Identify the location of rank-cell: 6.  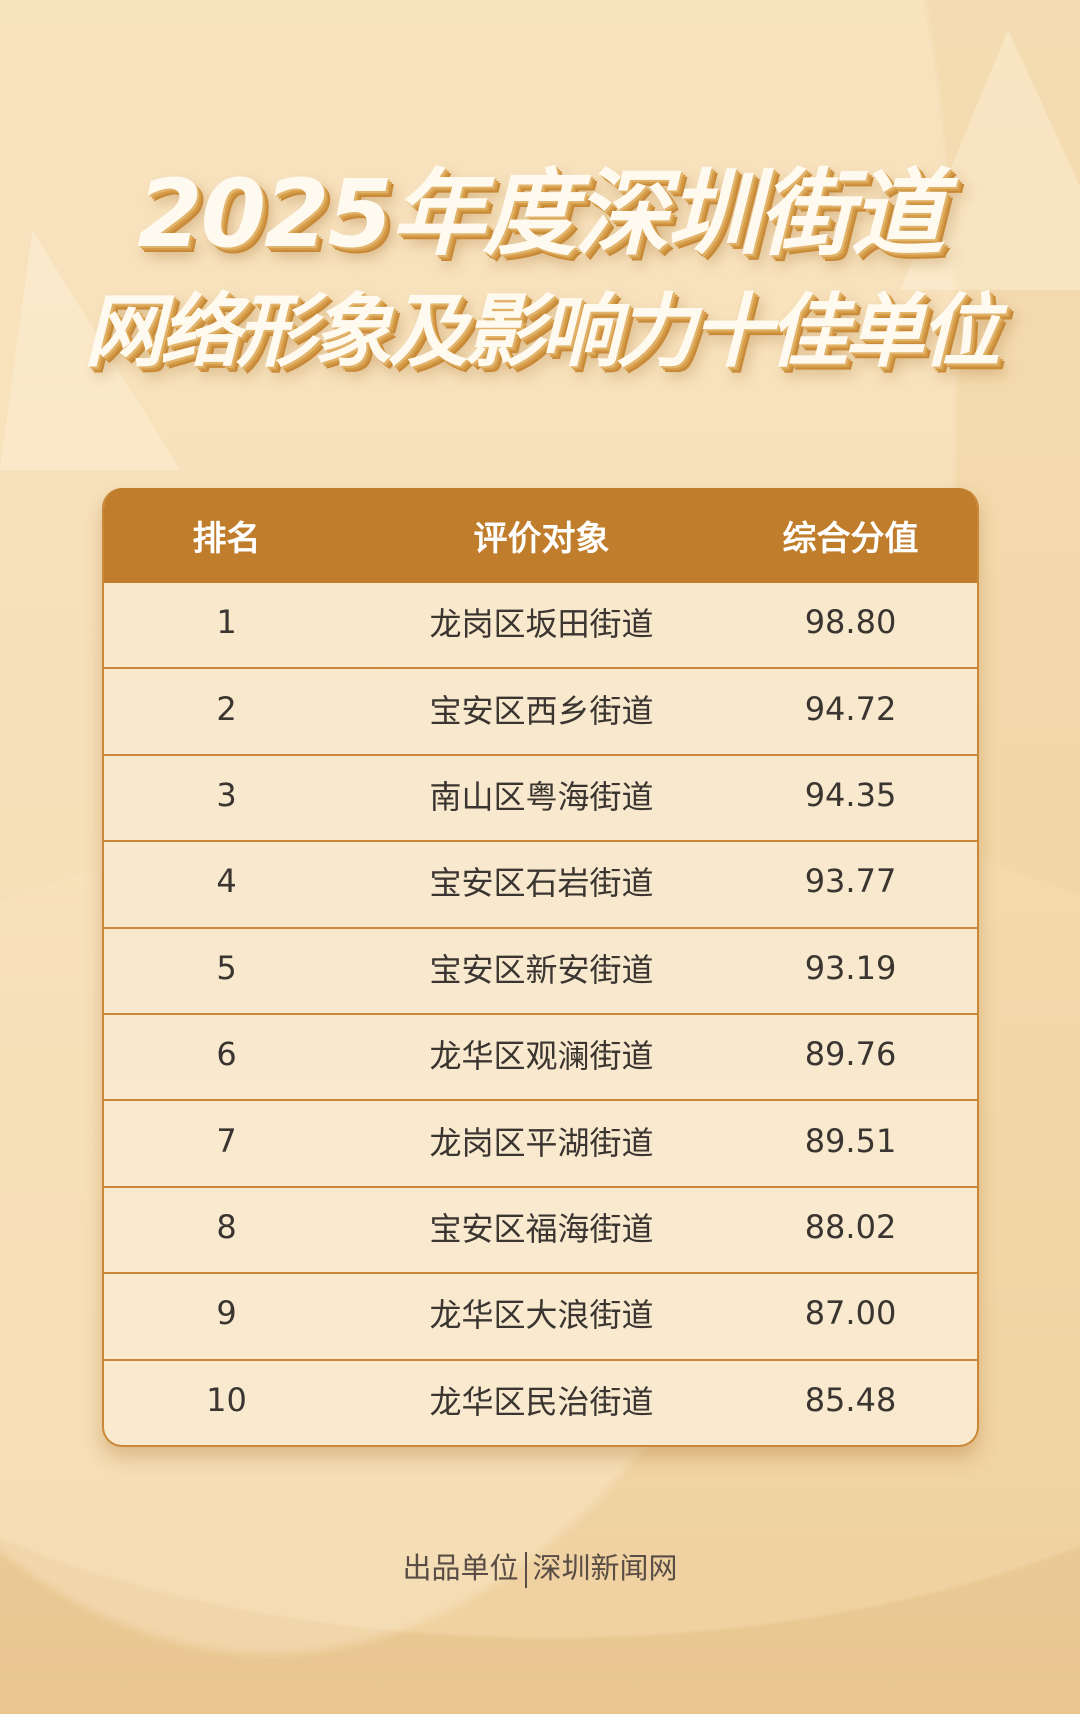
(226, 1054).